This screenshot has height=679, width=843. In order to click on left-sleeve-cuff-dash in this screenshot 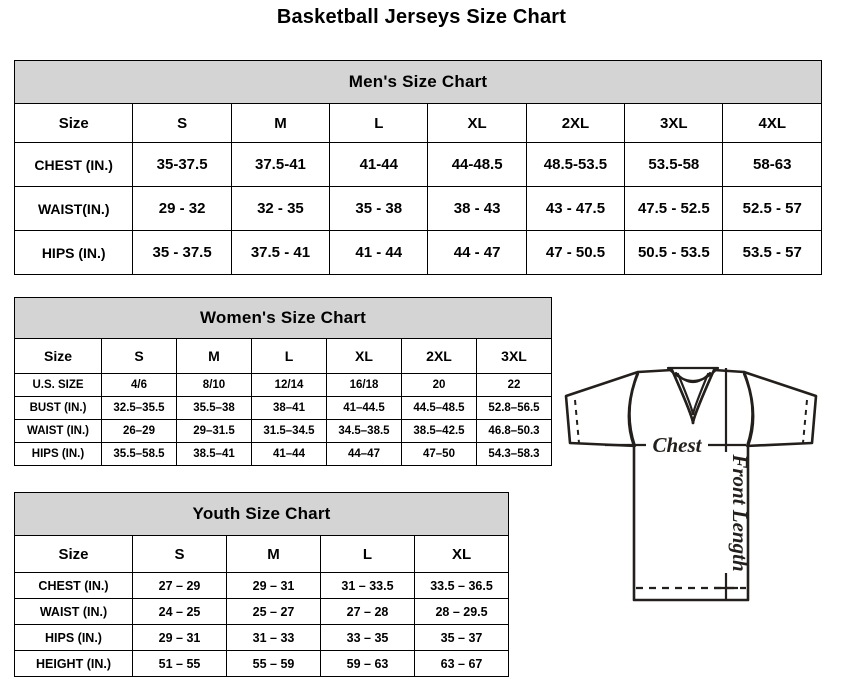, I will do `click(577, 421)`.